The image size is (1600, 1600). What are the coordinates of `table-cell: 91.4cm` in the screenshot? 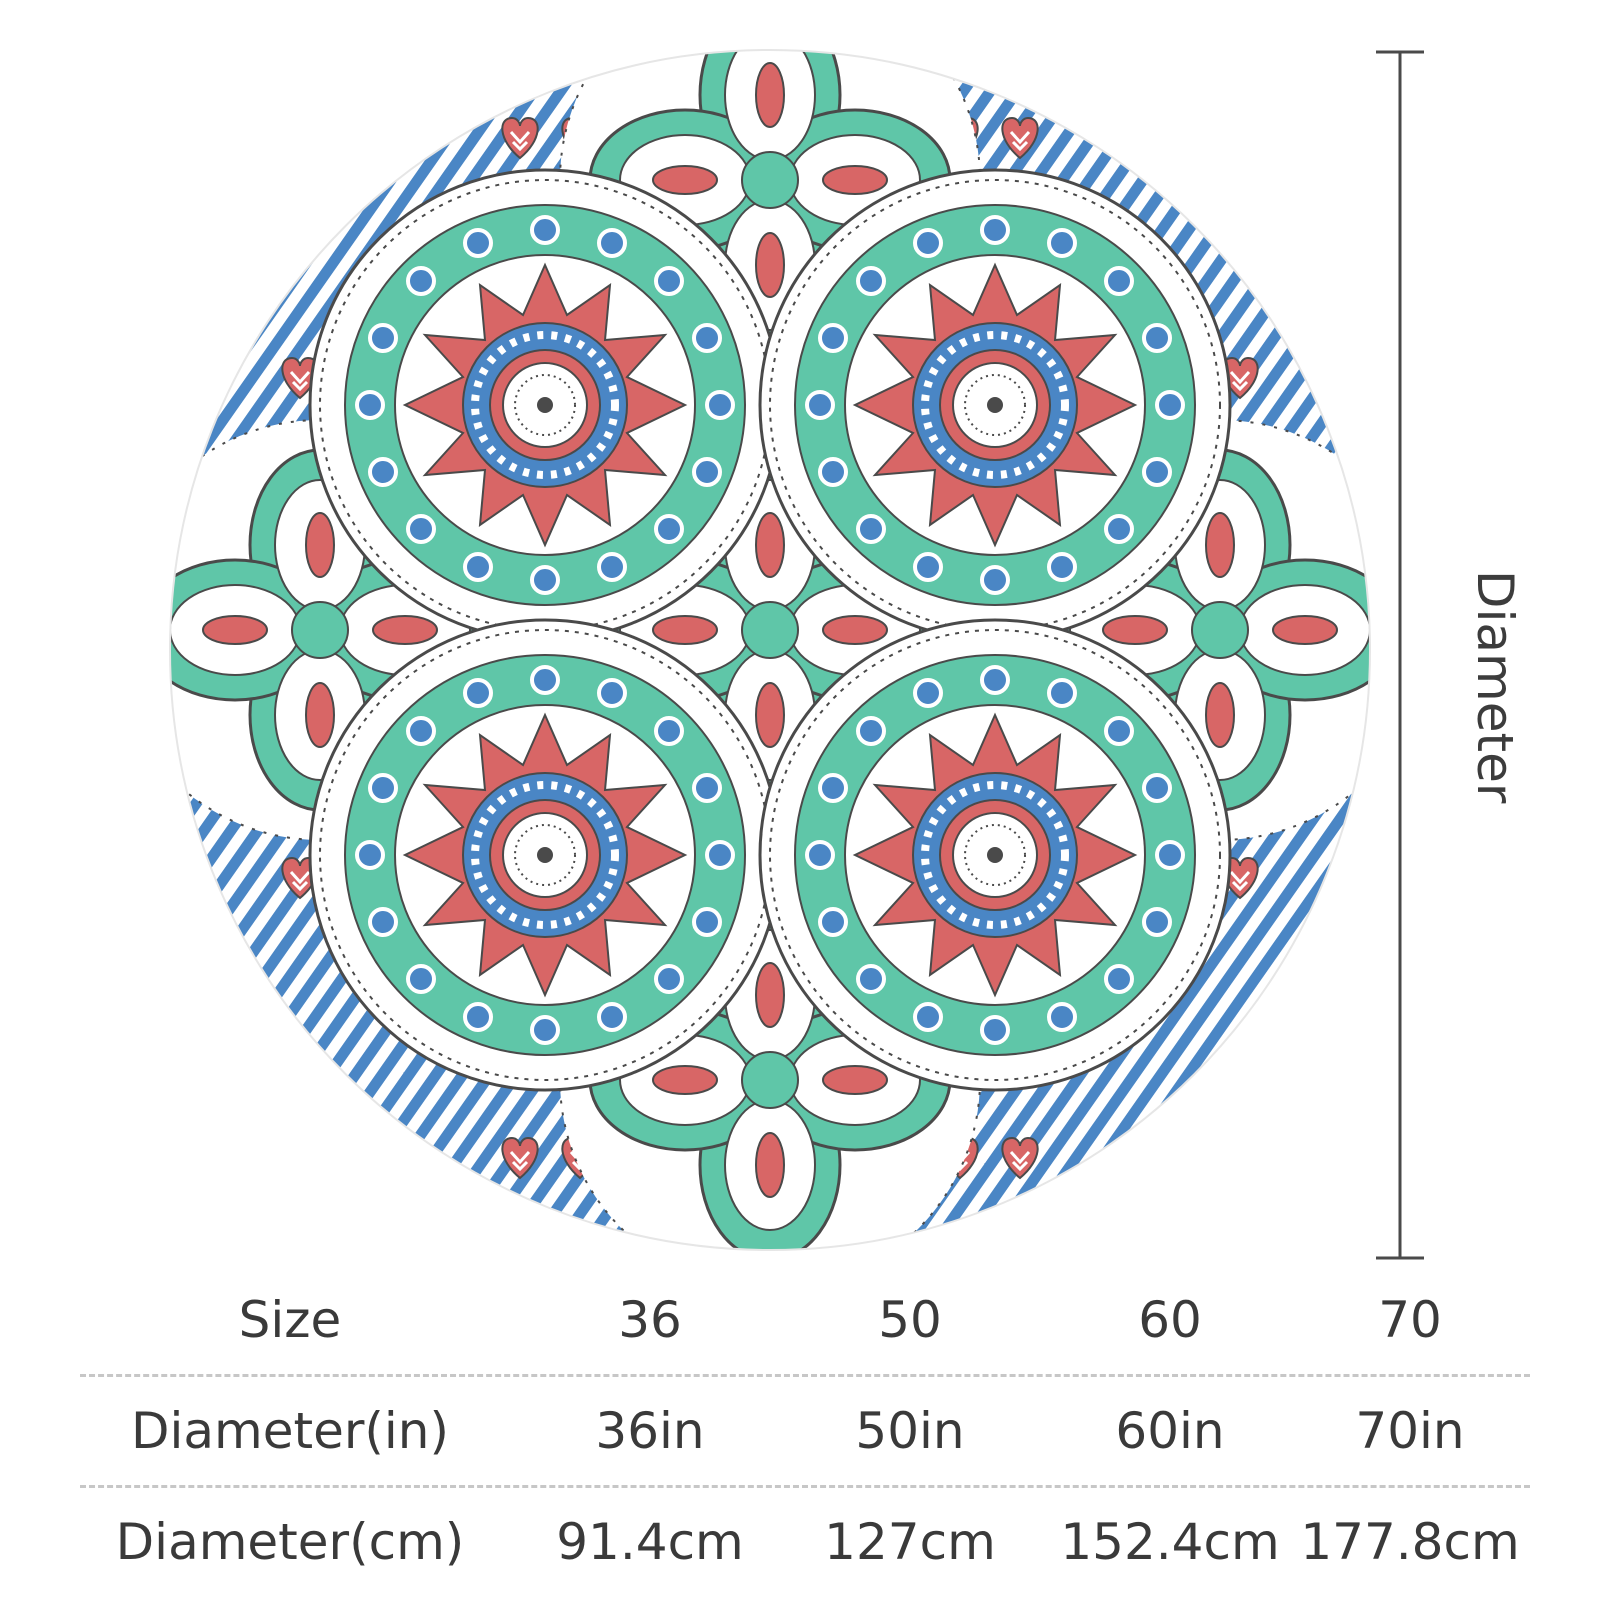 It's located at (650, 1542).